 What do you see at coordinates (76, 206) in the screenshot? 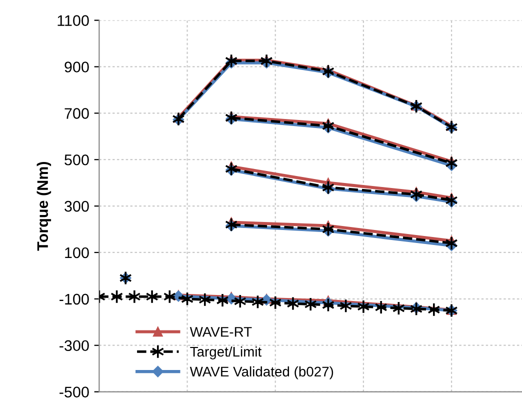
I see `y-tick-label: 300` at bounding box center [76, 206].